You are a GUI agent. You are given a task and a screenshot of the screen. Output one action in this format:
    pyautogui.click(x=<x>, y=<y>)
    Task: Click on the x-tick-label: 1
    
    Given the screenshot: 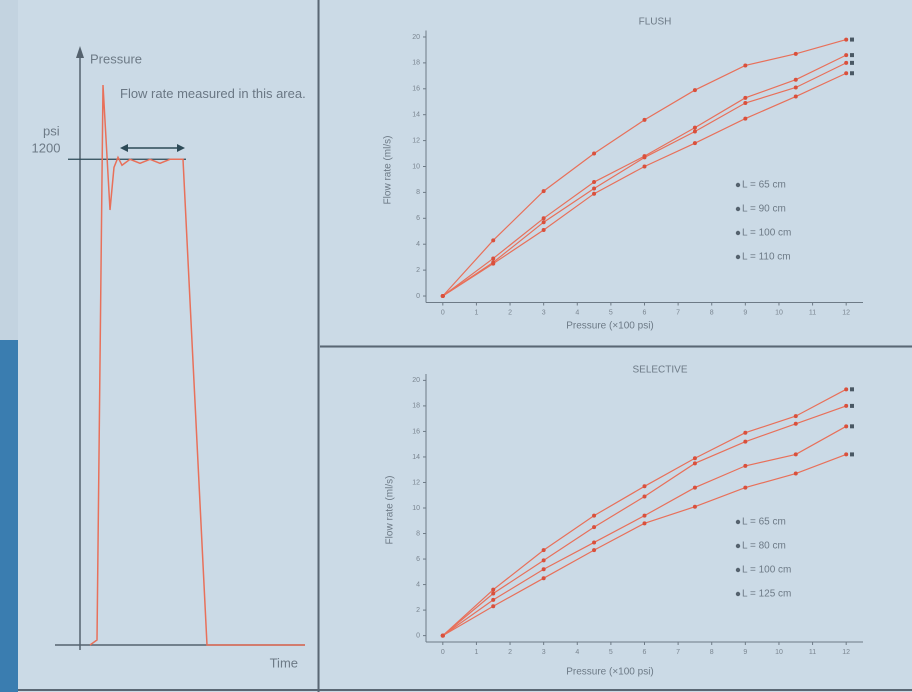 What is the action you would take?
    pyautogui.click(x=476, y=312)
    